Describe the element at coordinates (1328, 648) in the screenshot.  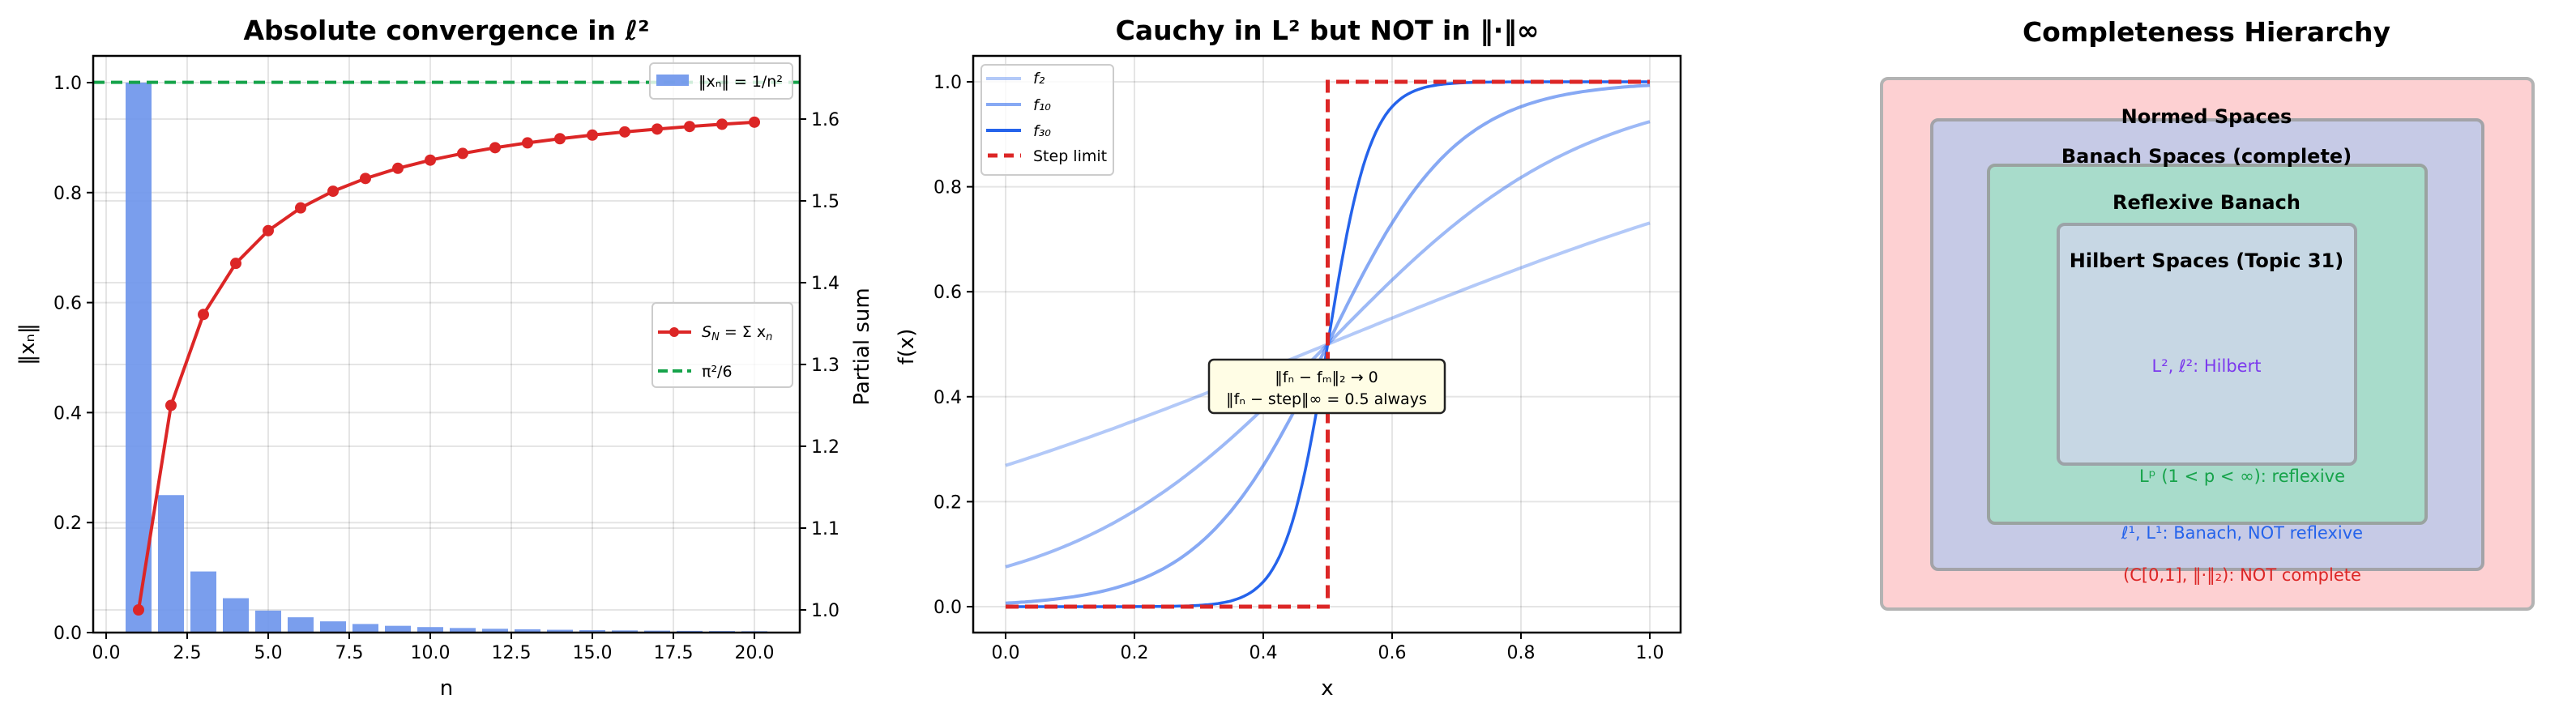
I see `chart2-x-ticks: 0.0 0.2 0.4 0.6 0.8 1.0` at that location.